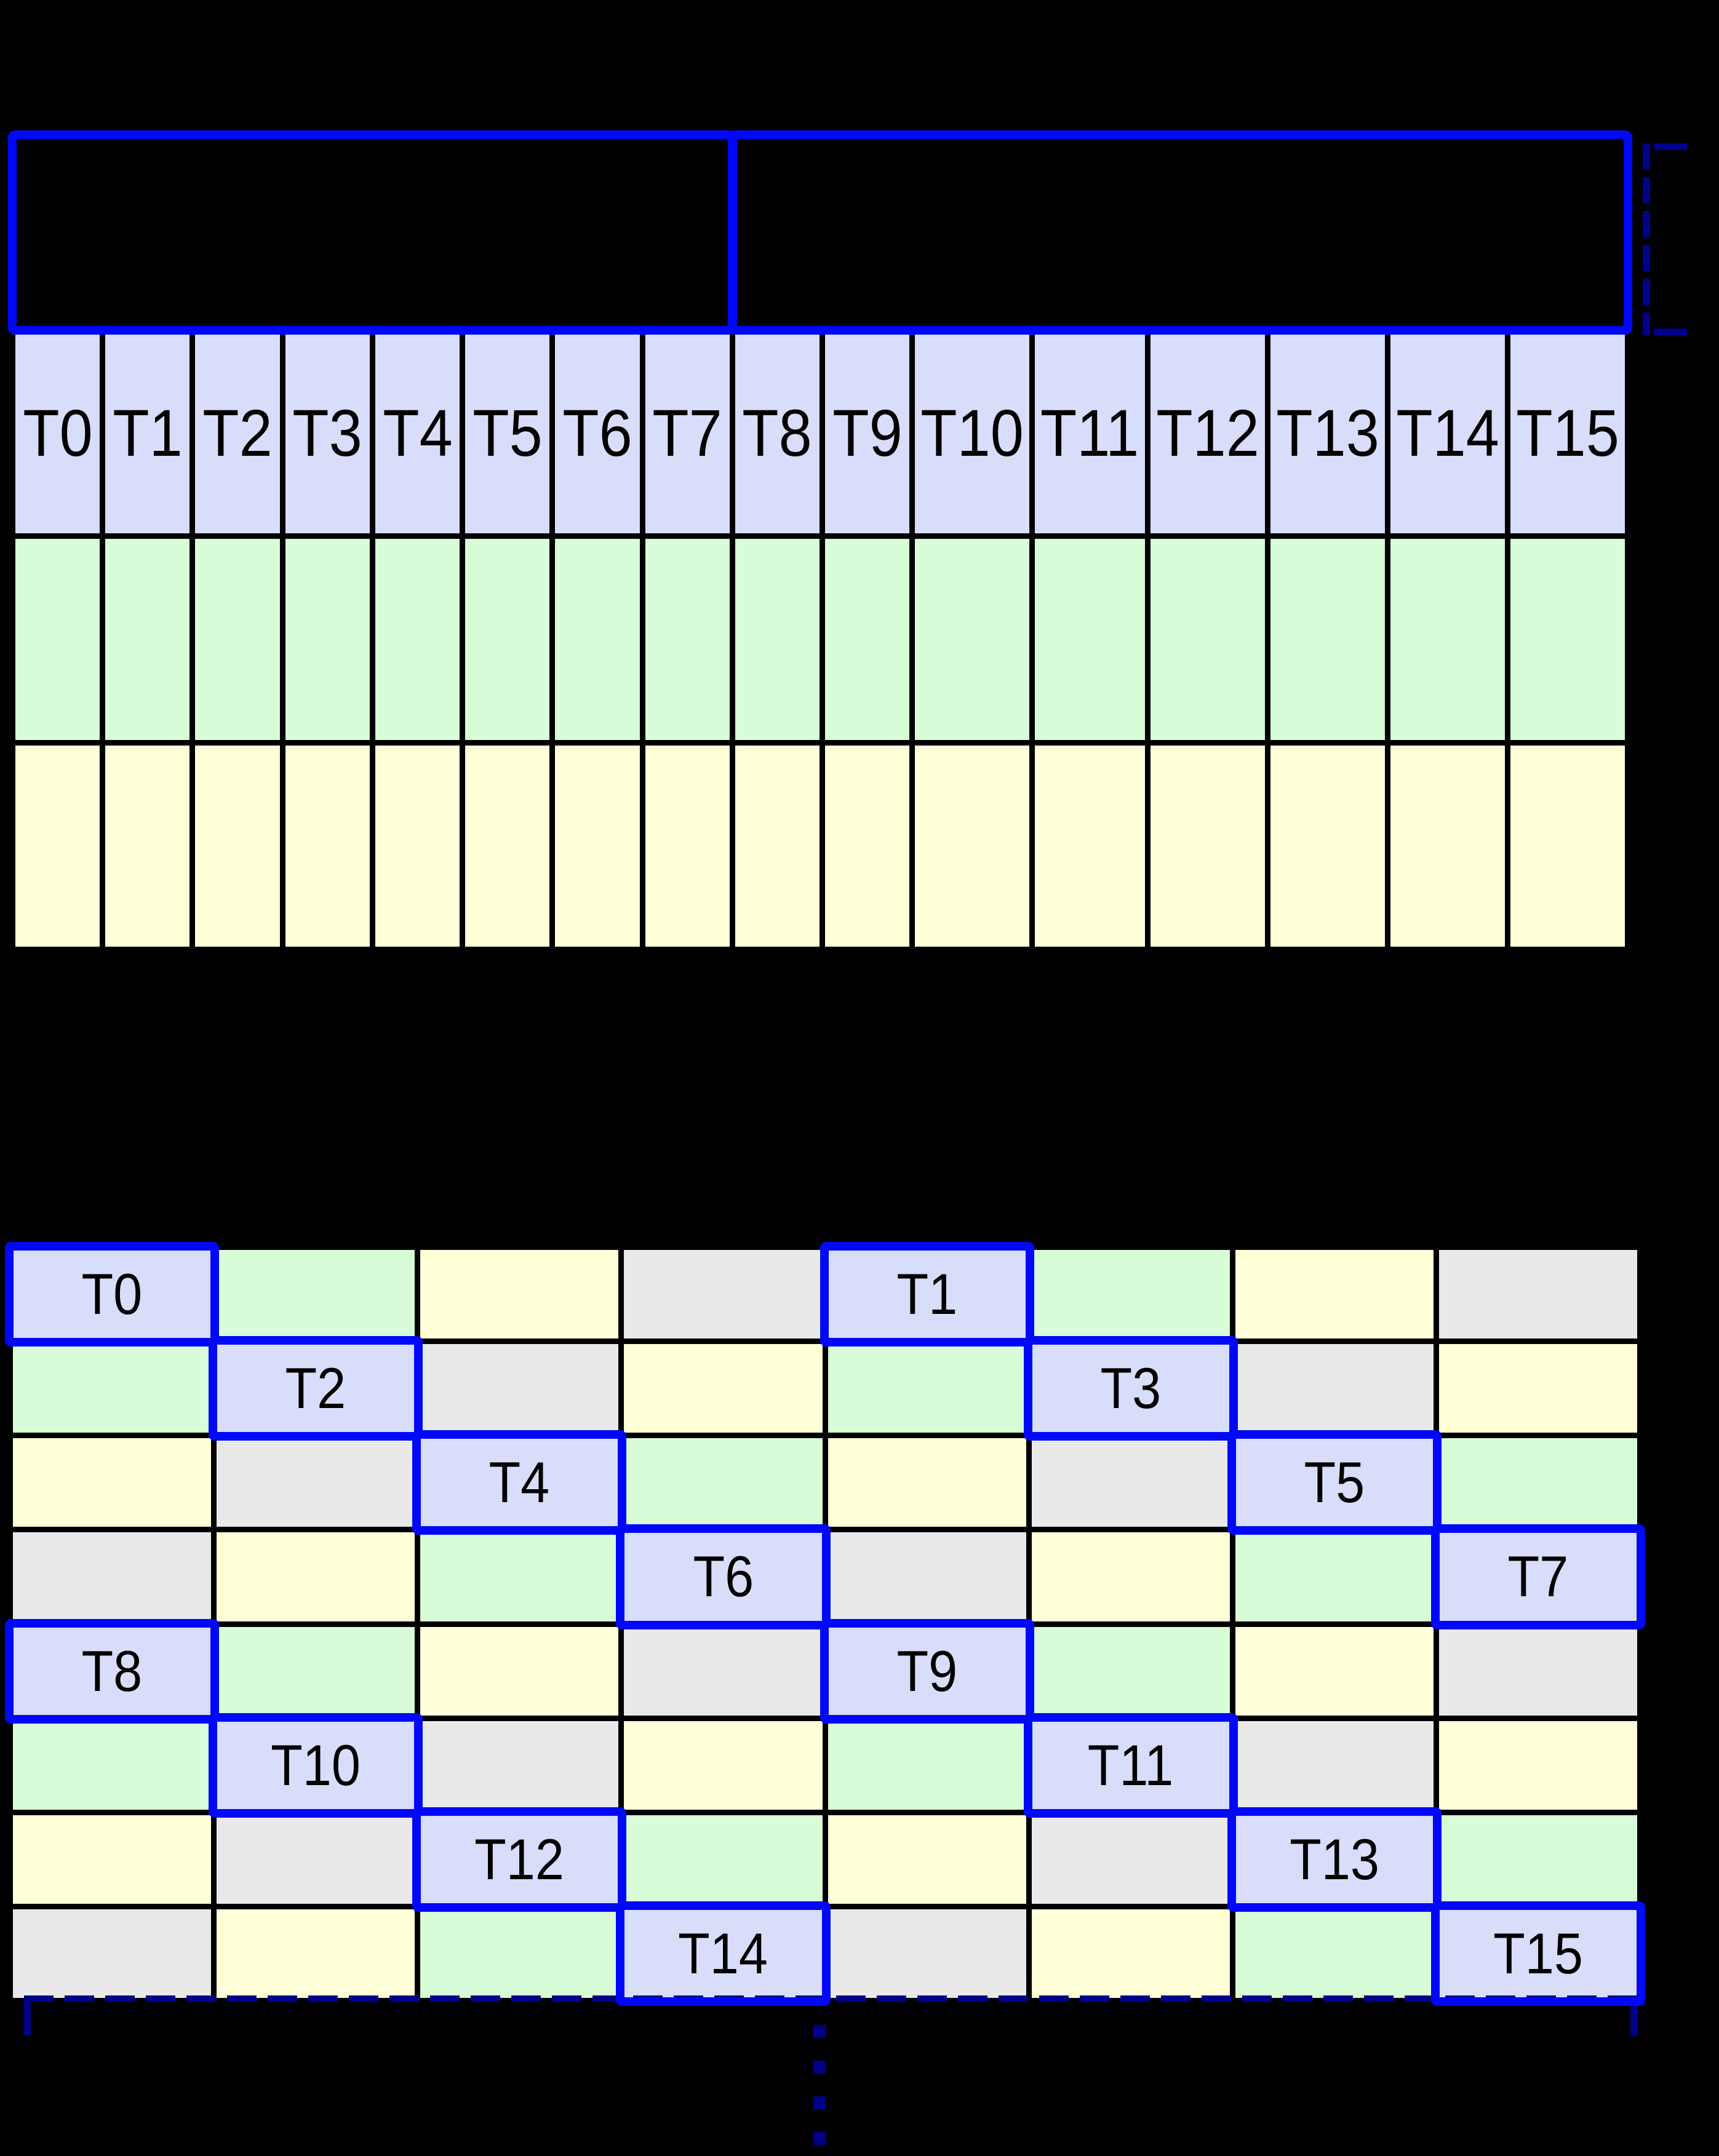 This screenshot has width=1719, height=2156. What do you see at coordinates (597, 433) in the screenshot?
I see `thread-label: T6` at bounding box center [597, 433].